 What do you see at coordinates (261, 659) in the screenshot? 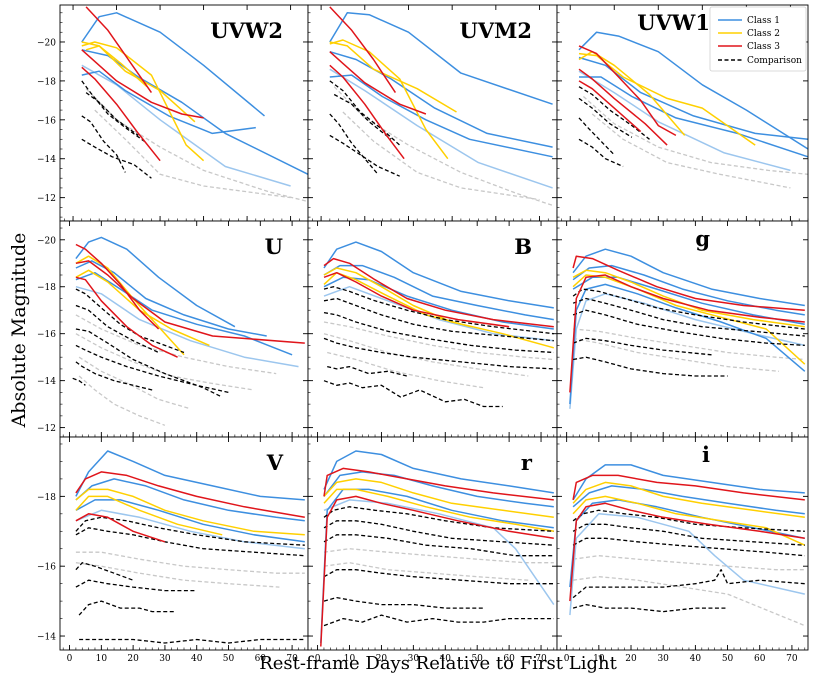
I see `panel-V-xtick-label-60: 60` at bounding box center [261, 659].